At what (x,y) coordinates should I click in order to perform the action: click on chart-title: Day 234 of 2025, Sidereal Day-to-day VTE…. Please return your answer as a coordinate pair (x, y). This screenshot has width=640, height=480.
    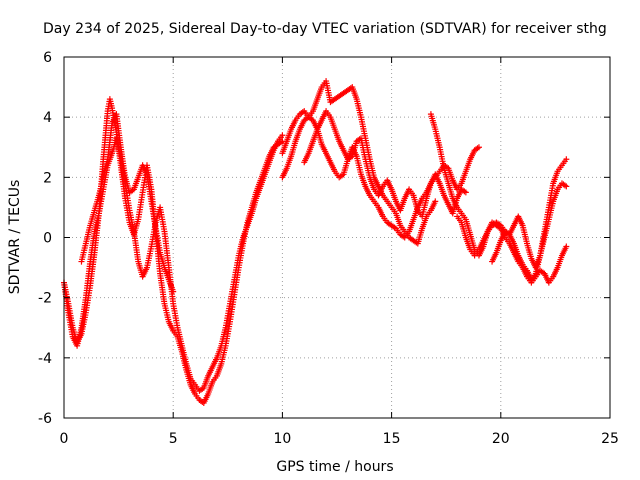
    Looking at the image, I should click on (325, 29).